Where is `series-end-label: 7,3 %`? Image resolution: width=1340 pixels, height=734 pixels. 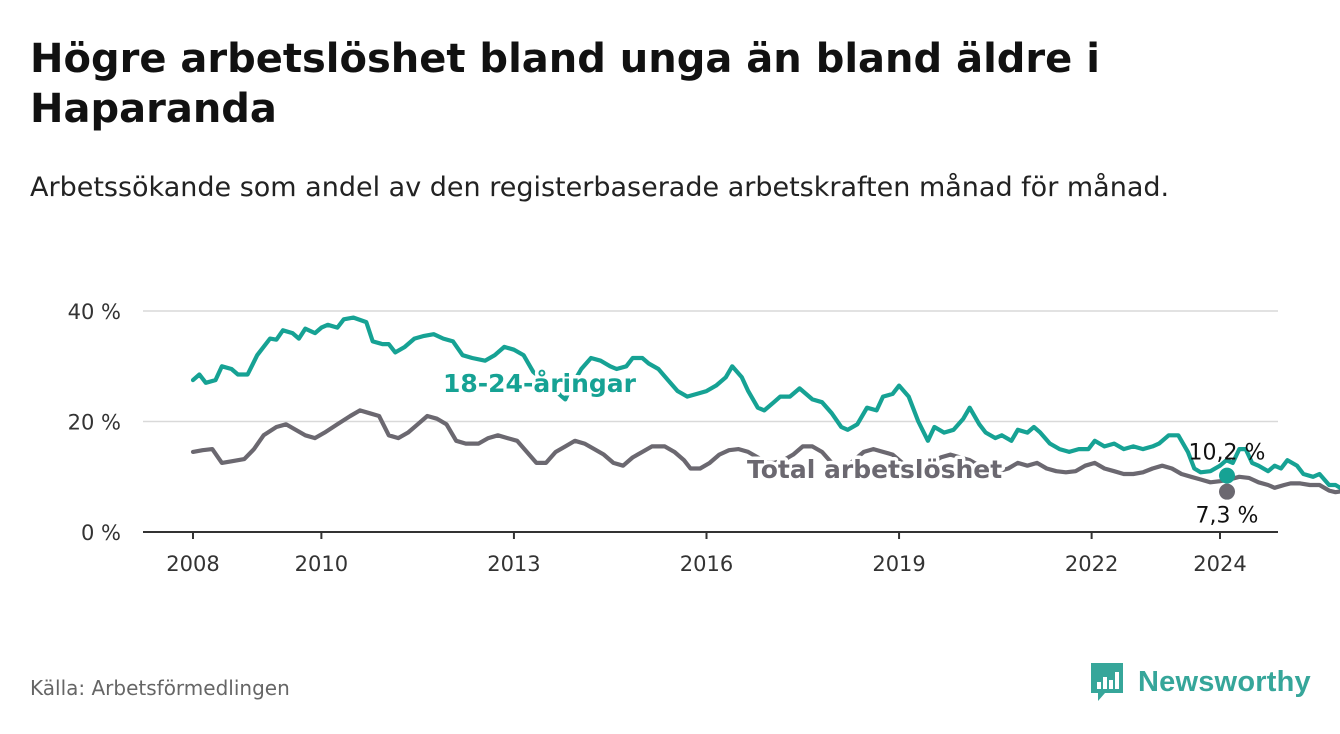 series-end-label: 7,3 % is located at coordinates (1227, 516).